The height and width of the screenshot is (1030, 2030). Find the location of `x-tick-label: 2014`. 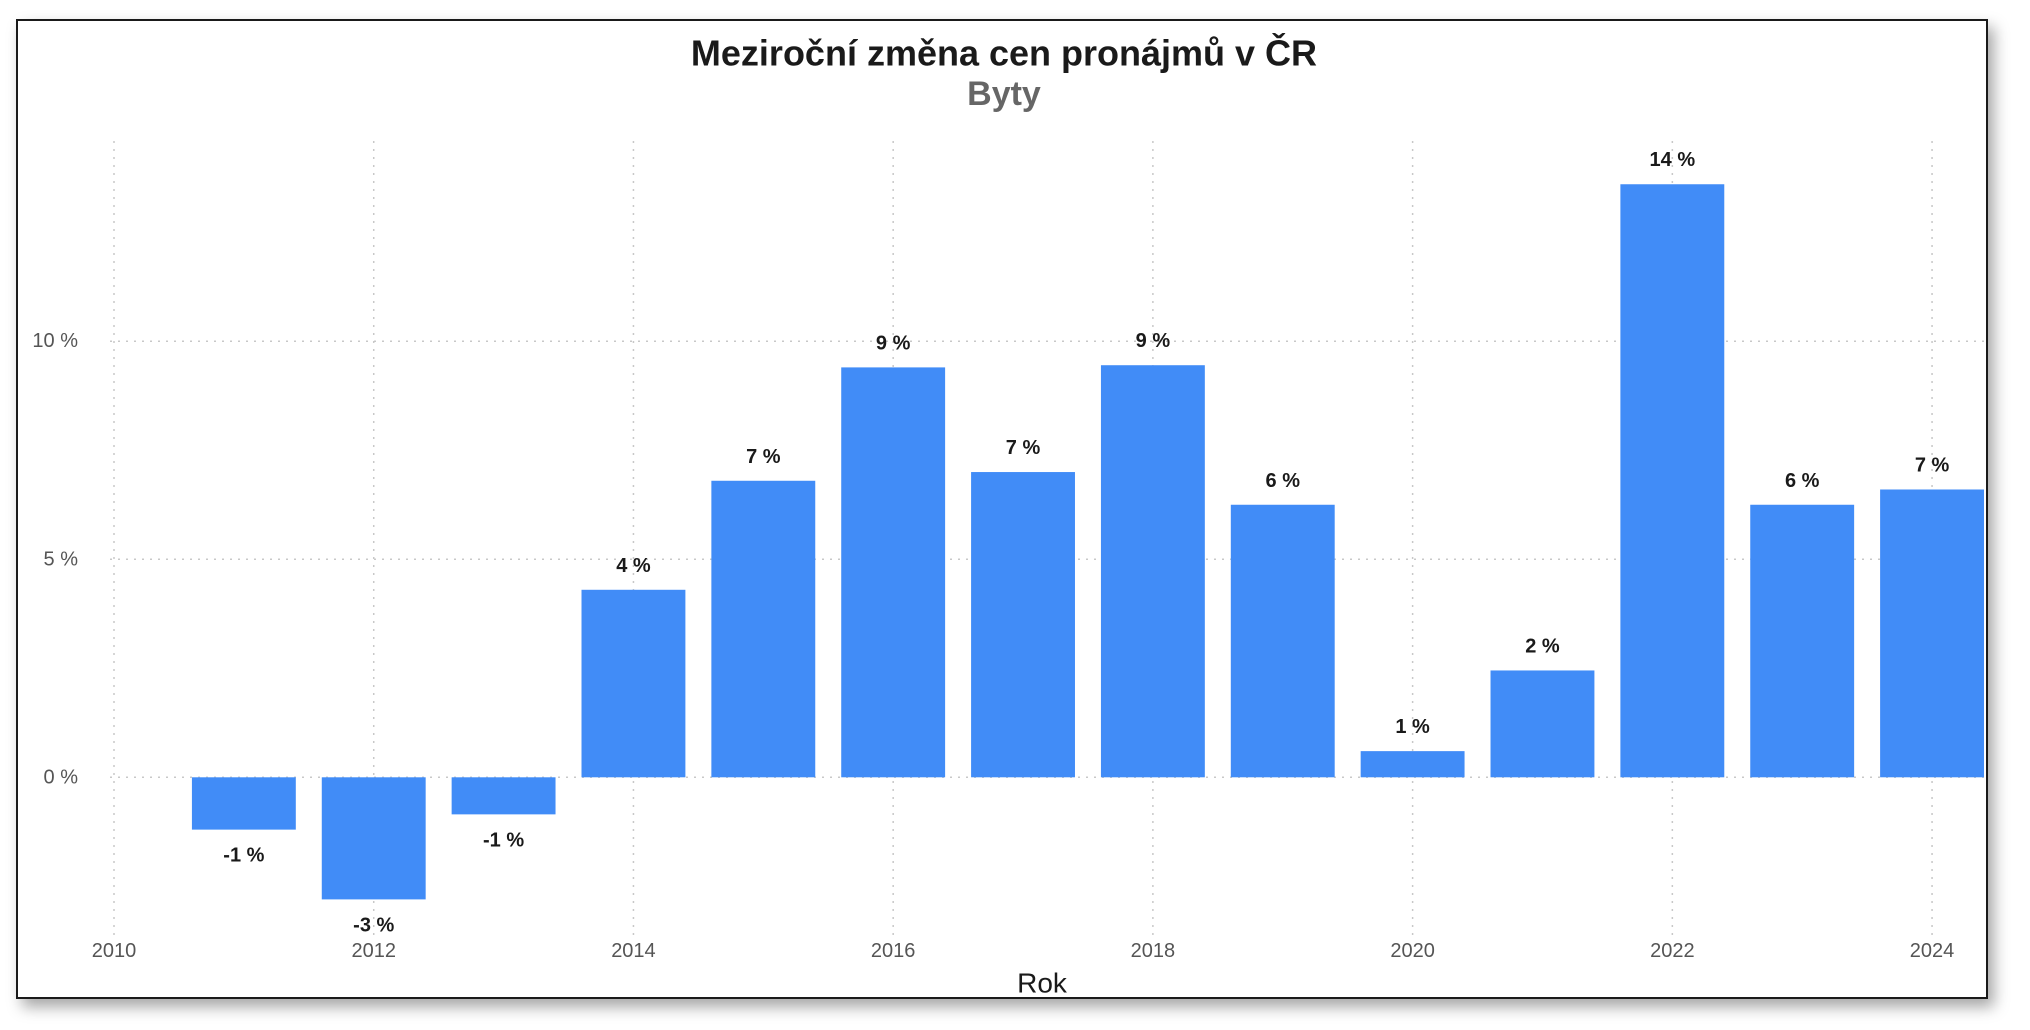

x-tick-label: 2014 is located at coordinates (633, 951).